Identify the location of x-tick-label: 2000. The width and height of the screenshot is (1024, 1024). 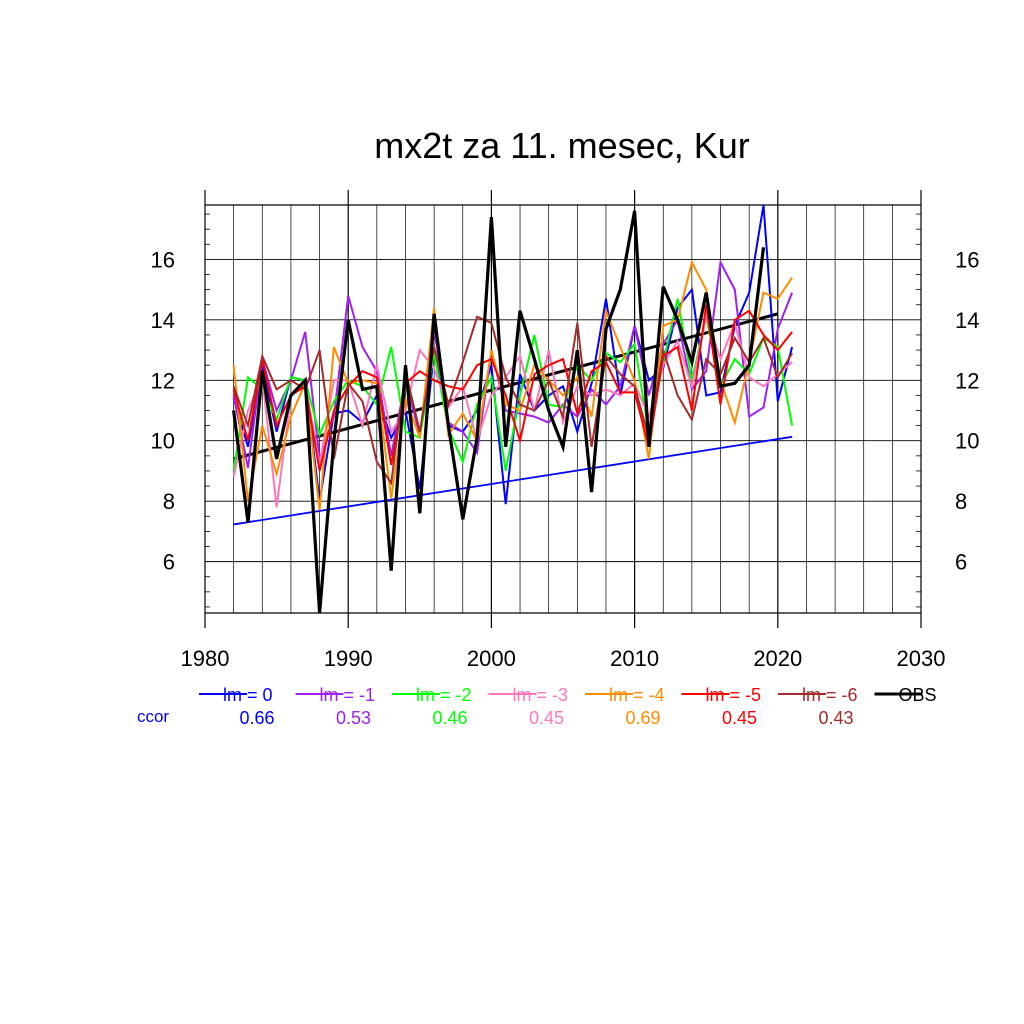
(491, 658).